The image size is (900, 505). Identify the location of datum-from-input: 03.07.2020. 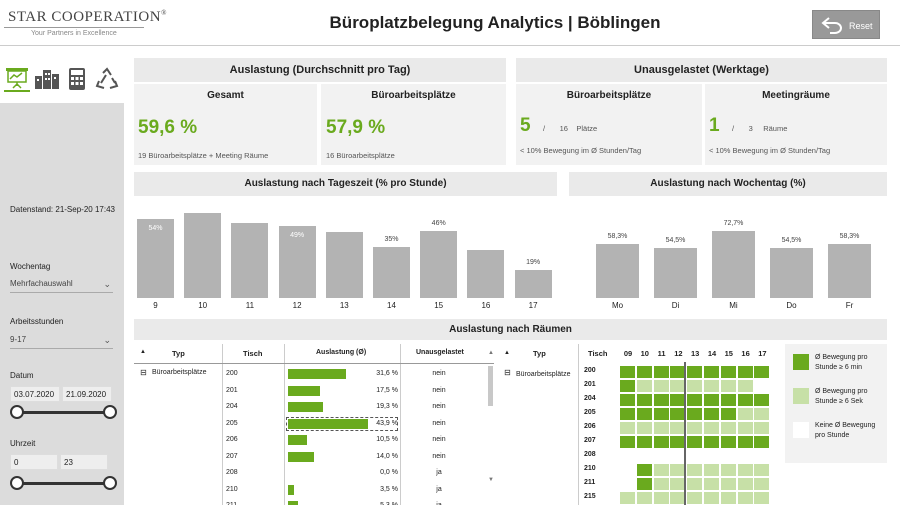
(35, 394).